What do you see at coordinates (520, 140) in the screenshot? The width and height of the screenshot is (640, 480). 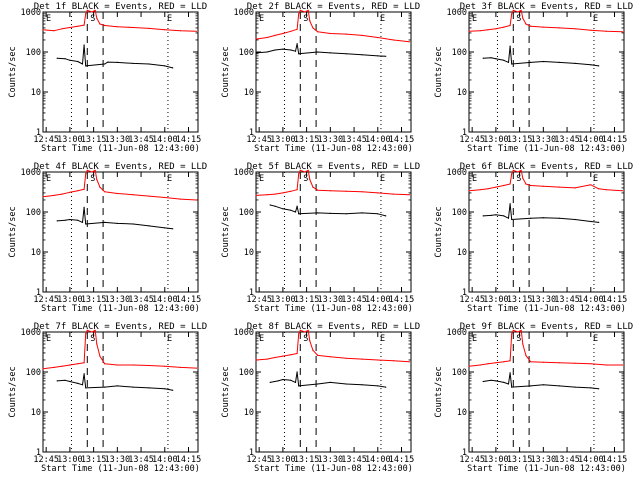 I see `x-tick-label: 13:15` at bounding box center [520, 140].